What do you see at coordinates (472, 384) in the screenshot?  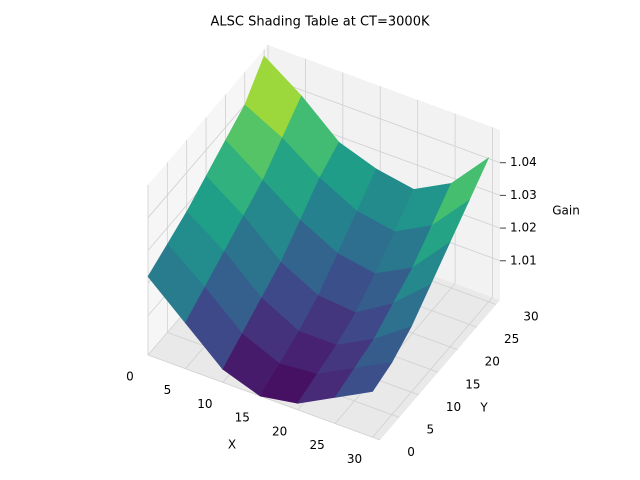 I see `y-tick-label: 15` at bounding box center [472, 384].